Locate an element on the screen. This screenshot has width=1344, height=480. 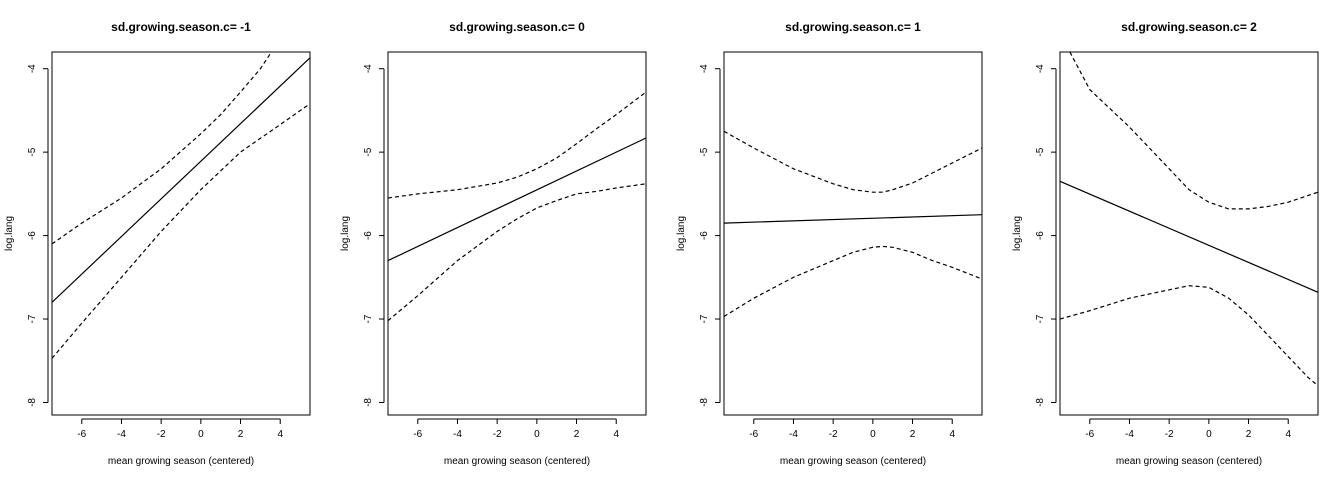
panel-title: sd.growing.season.c= 1 is located at coordinates (853, 27).